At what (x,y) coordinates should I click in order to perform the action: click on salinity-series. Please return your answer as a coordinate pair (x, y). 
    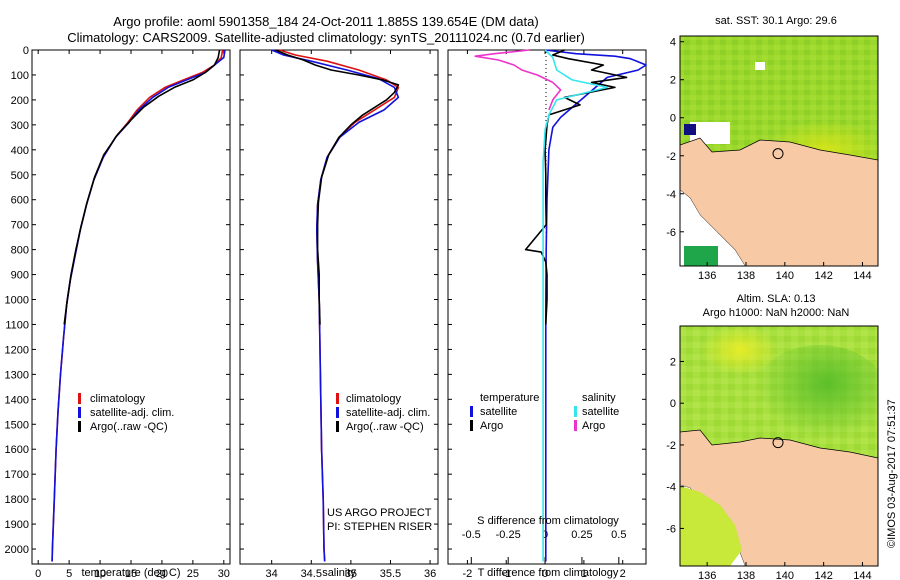
    Looking at the image, I should click on (335, 305).